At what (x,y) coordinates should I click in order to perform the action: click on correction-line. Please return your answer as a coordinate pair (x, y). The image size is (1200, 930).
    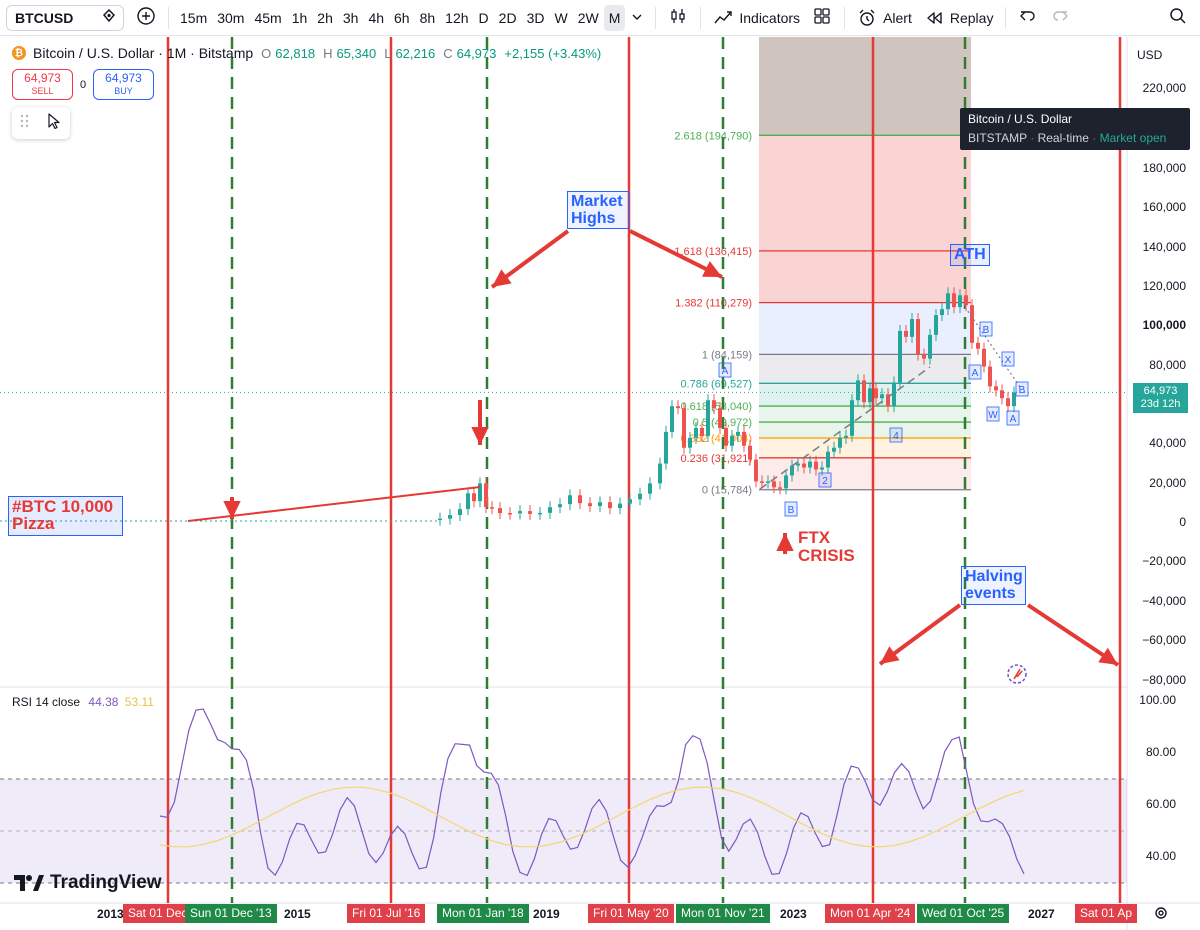
    Looking at the image, I should click on (992, 347).